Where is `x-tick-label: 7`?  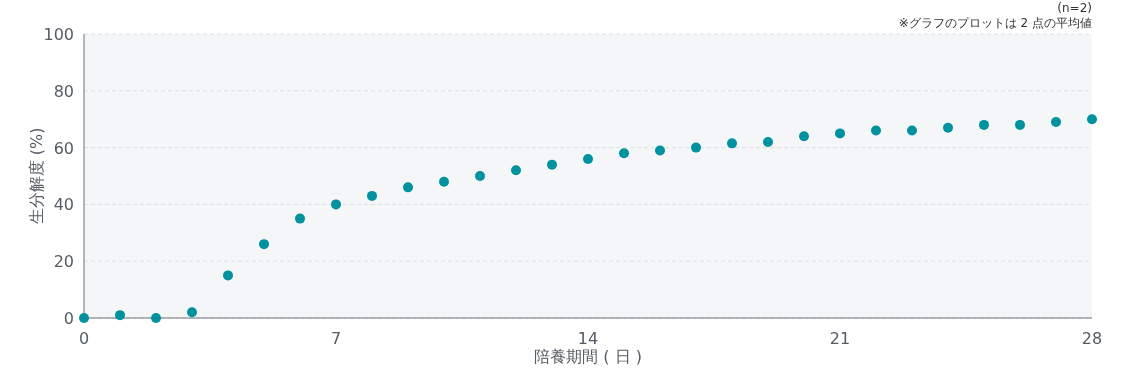
x-tick-label: 7 is located at coordinates (336, 338).